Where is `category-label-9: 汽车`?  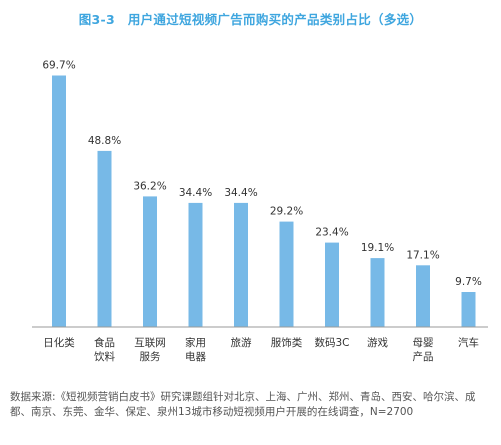
category-label-9: 汽车 is located at coordinates (468, 342).